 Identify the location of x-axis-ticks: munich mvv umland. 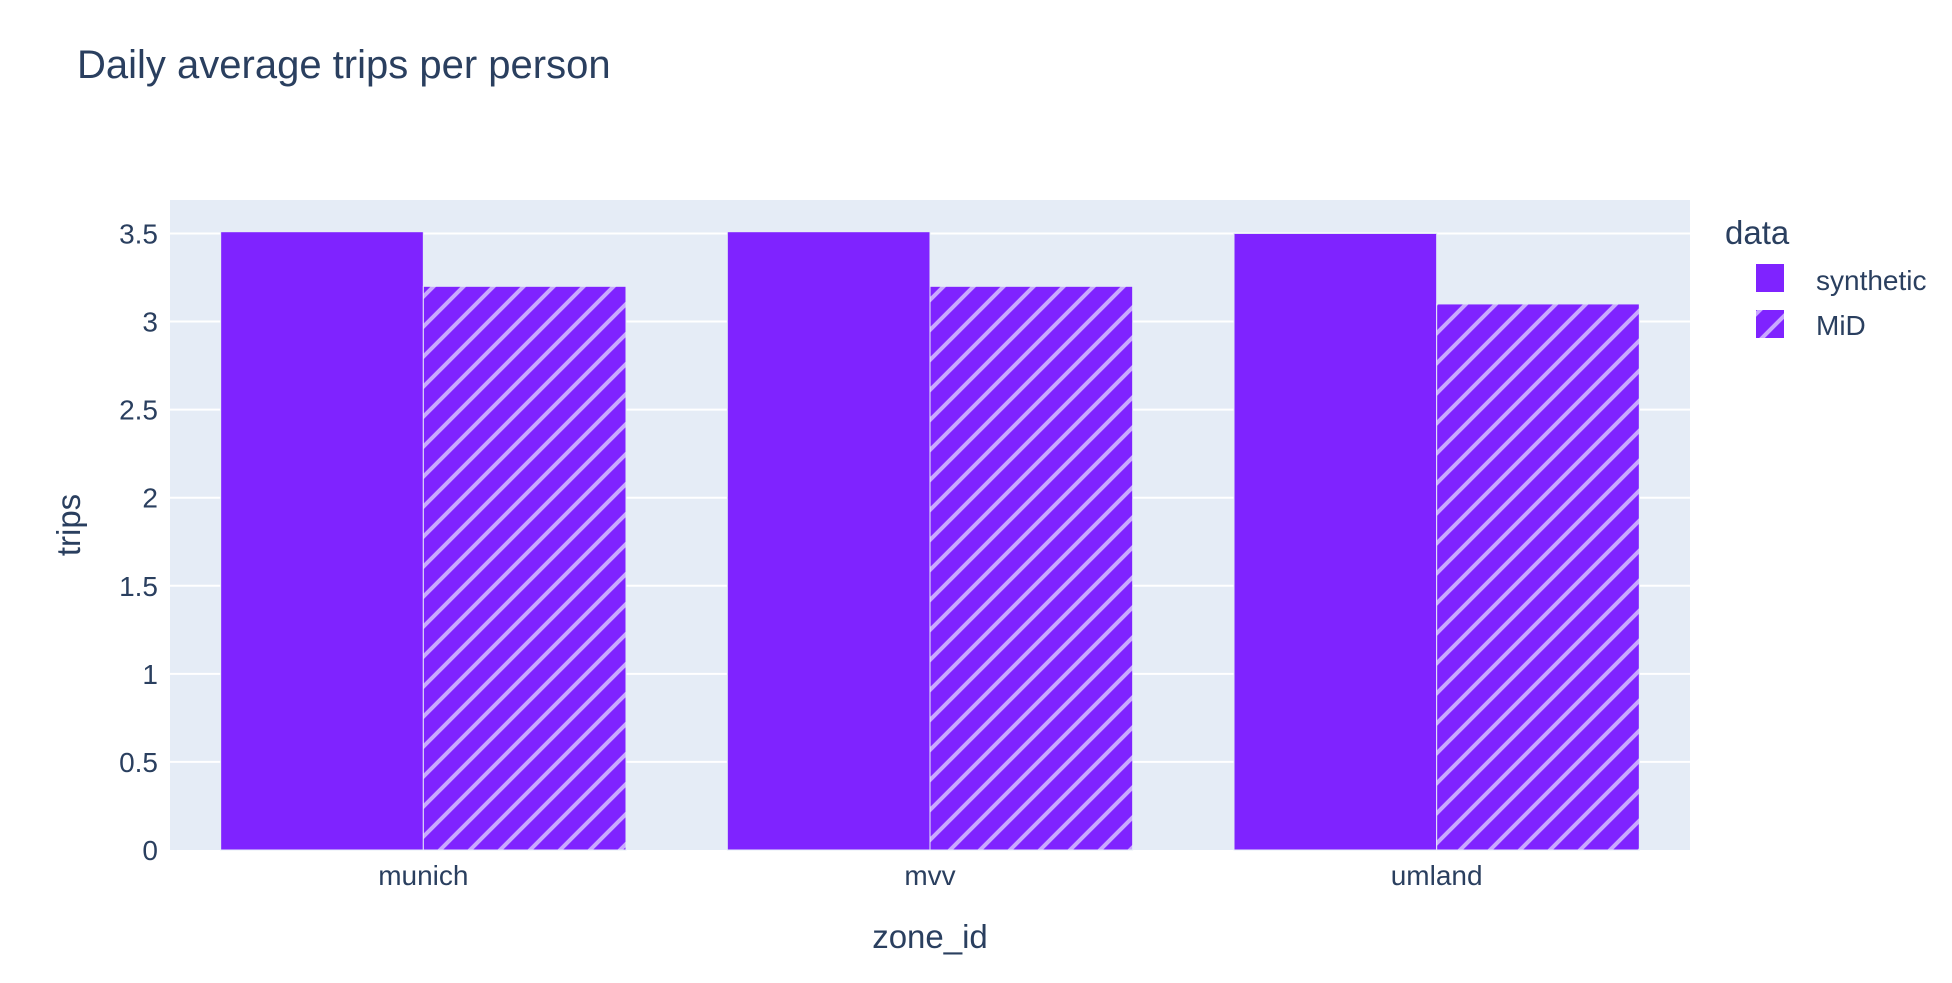
(930, 875).